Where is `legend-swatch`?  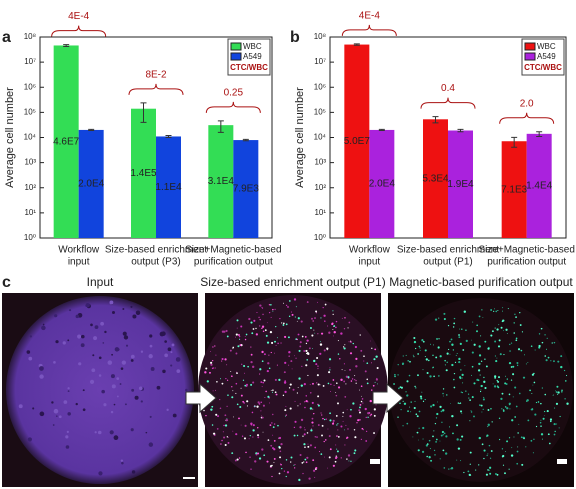
legend-swatch is located at coordinates (236, 46).